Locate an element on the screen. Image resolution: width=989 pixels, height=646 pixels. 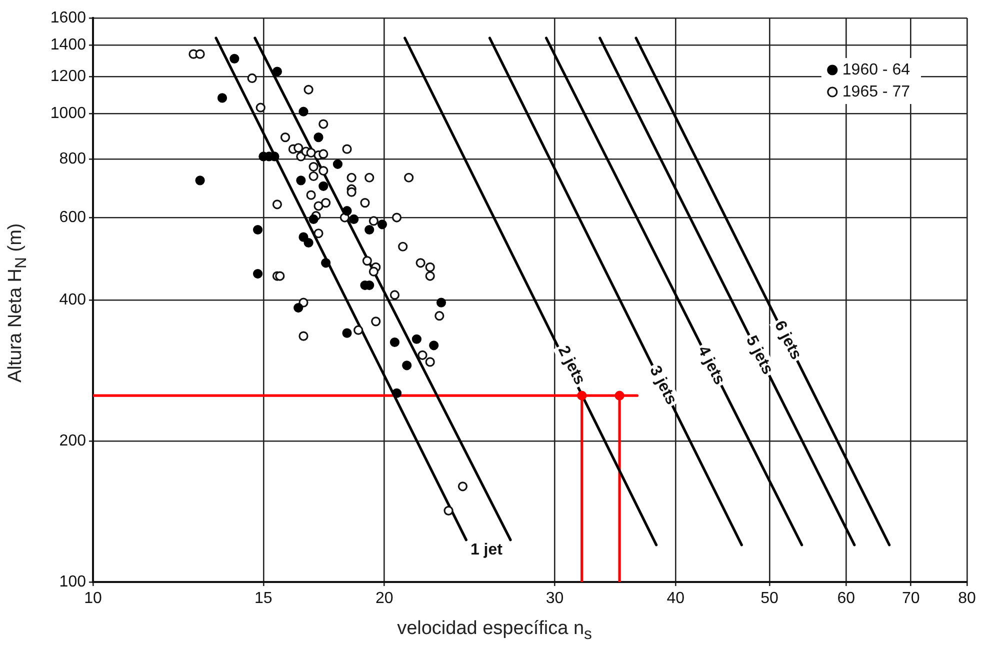
y-tick-label: 1000 is located at coordinates (68, 113).